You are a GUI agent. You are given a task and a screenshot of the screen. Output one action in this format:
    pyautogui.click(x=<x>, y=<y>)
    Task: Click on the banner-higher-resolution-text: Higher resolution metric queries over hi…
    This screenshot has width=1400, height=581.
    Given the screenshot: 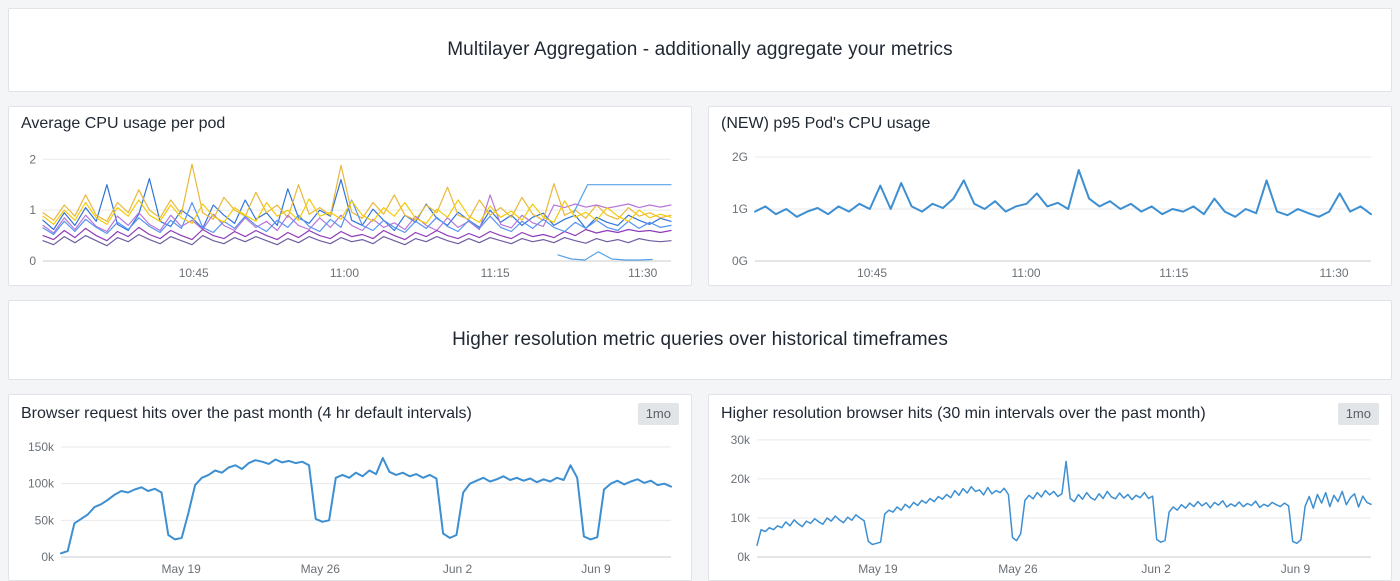 What is the action you would take?
    pyautogui.click(x=700, y=339)
    